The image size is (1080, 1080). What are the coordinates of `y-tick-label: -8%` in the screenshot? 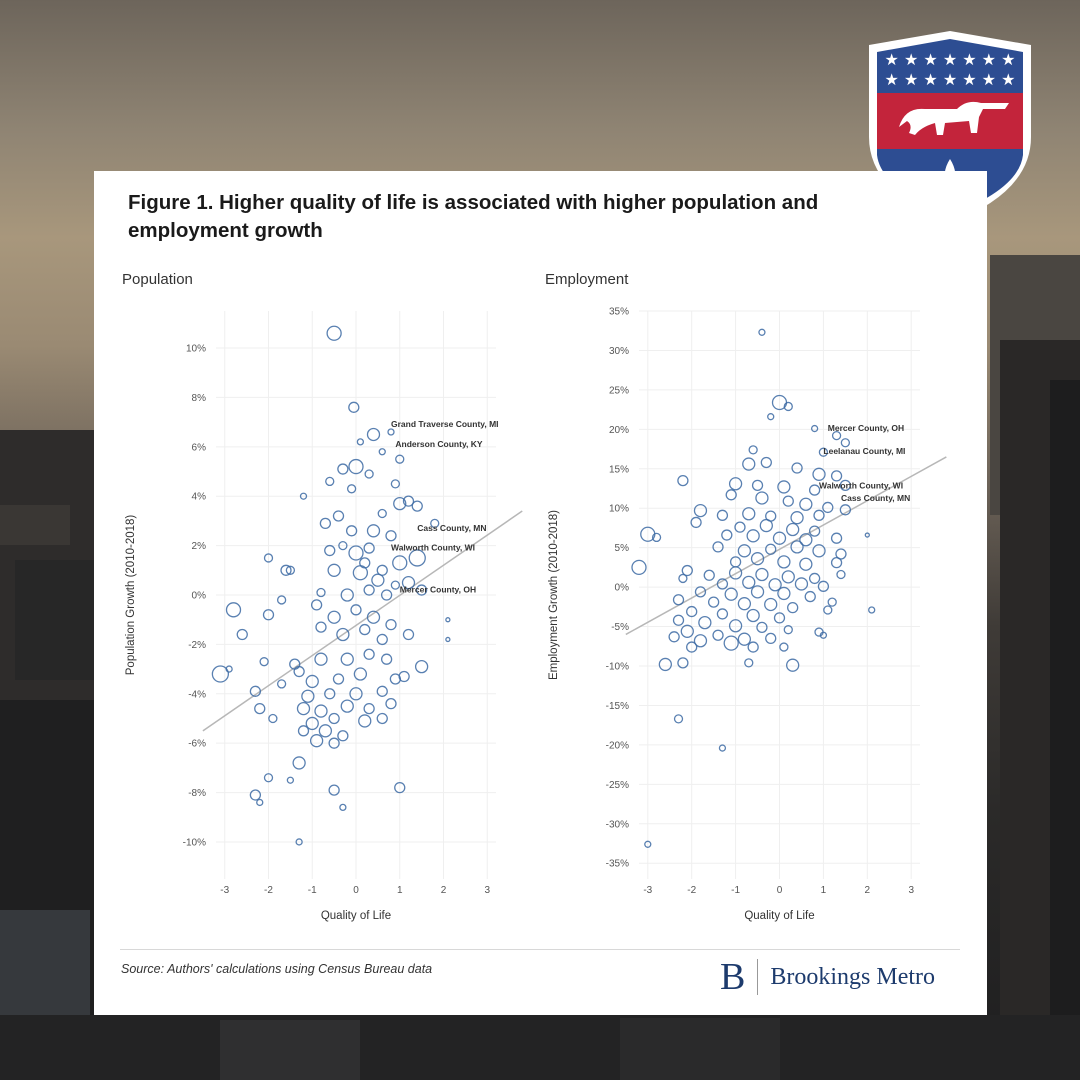 It's located at (197, 793).